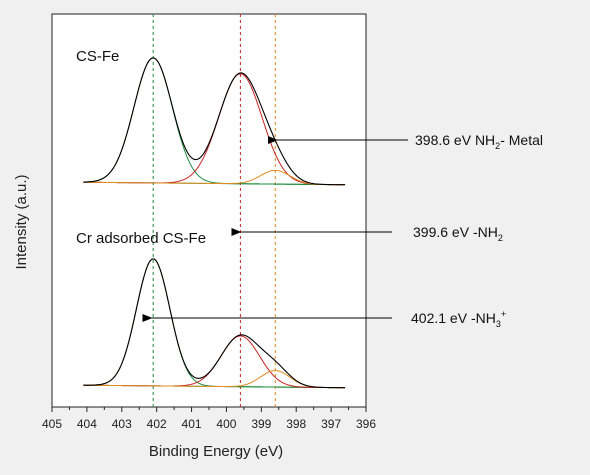 This screenshot has width=590, height=475. I want to click on x-tick-label-404: 404, so click(87, 424).